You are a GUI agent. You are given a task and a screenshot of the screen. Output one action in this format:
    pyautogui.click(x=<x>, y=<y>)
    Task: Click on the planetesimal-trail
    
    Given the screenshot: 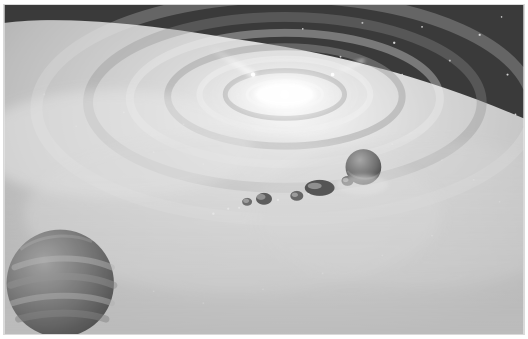 What is the action you would take?
    pyautogui.click(x=261, y=203)
    